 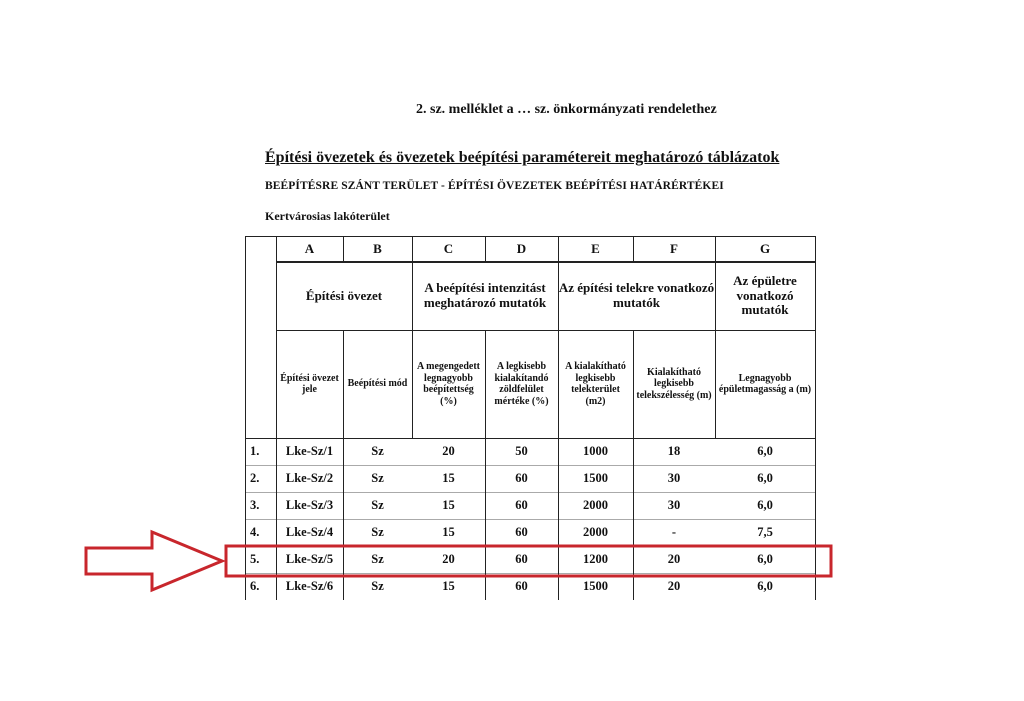 What do you see at coordinates (309, 586) in the screenshot?
I see `table-cell: Lke-Sz/6` at bounding box center [309, 586].